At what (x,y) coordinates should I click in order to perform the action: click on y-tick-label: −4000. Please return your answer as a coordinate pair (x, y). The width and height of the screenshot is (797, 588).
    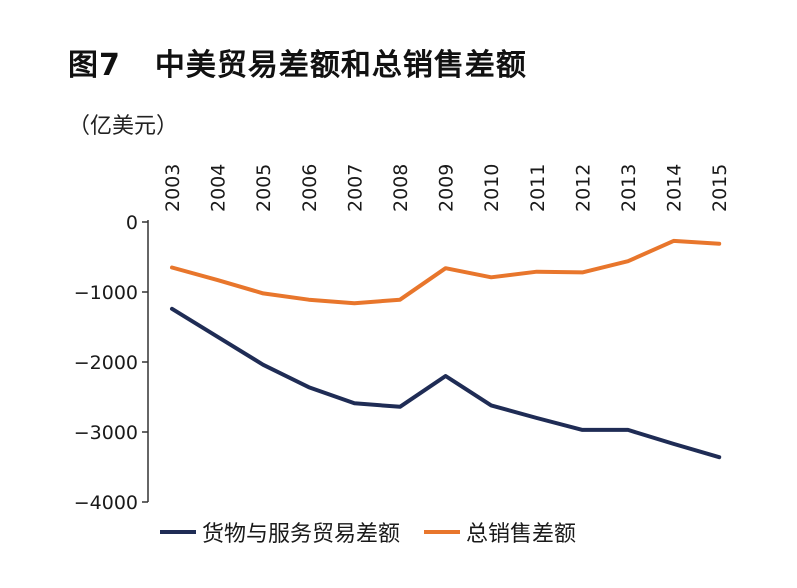
    Looking at the image, I should click on (106, 503).